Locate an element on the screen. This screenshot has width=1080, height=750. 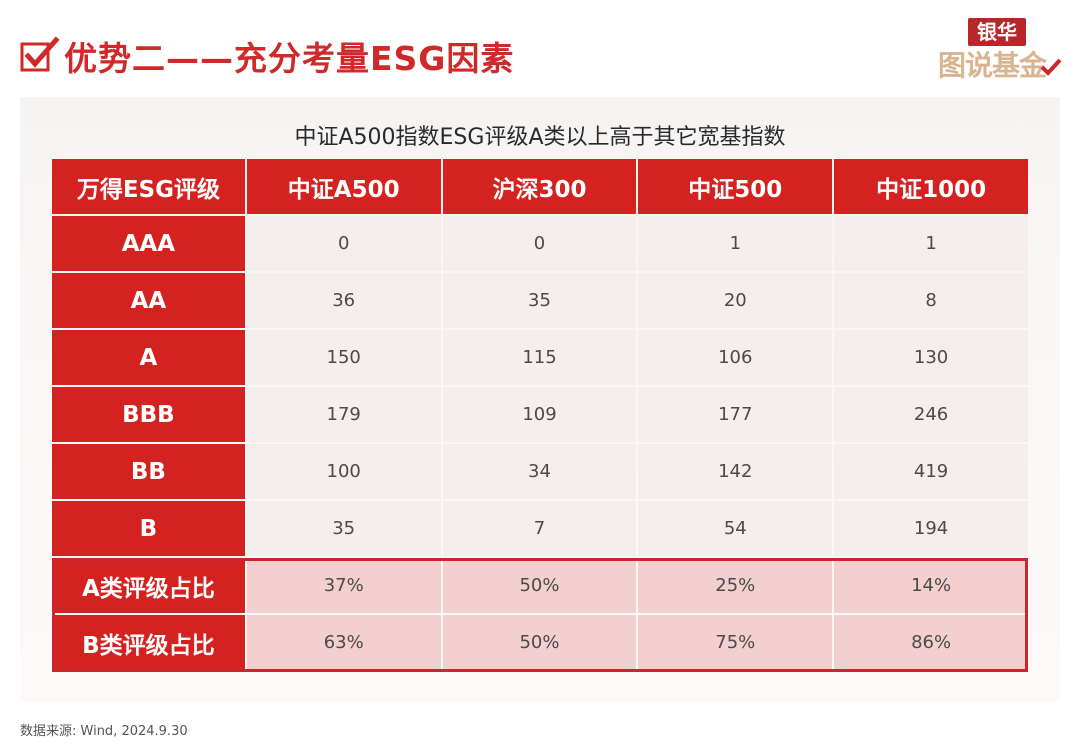
brand-logo: 银华 图说基金 is located at coordinates (999, 50).